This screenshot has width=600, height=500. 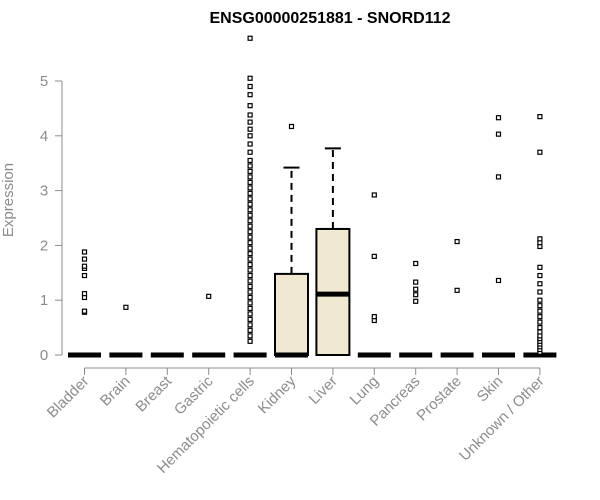 I want to click on x-tick-label: Kidney, so click(x=277, y=394).